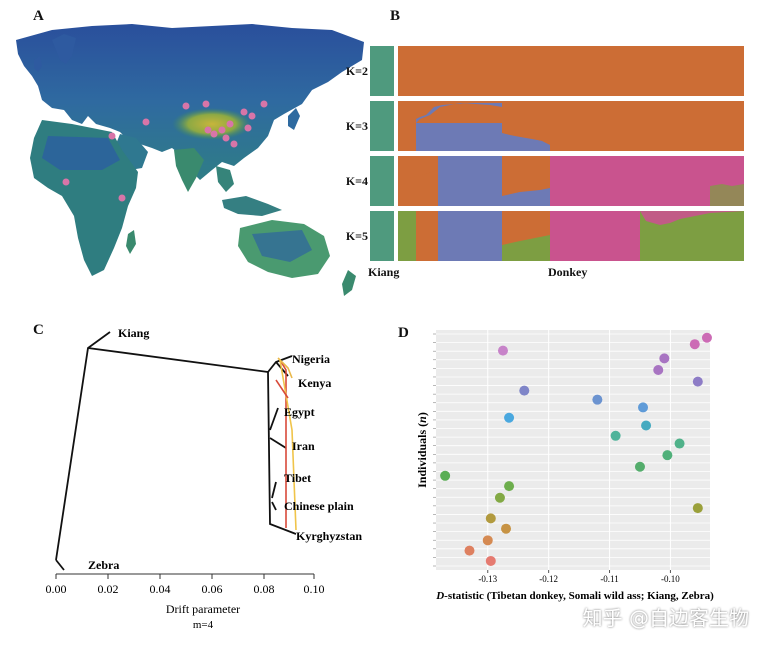  I want to click on tree-x-axis, so click(185, 576).